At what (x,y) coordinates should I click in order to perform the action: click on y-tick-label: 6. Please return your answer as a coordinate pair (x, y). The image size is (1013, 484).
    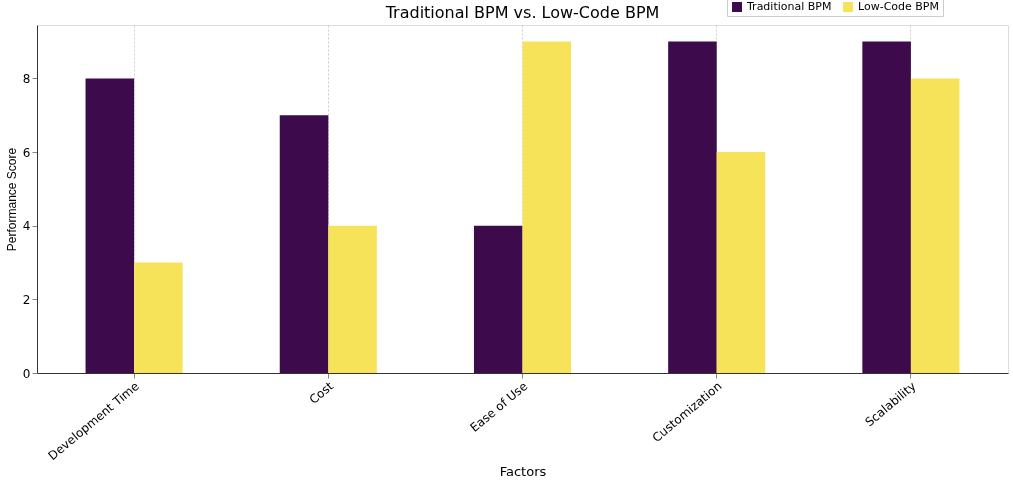
    Looking at the image, I should click on (26, 152).